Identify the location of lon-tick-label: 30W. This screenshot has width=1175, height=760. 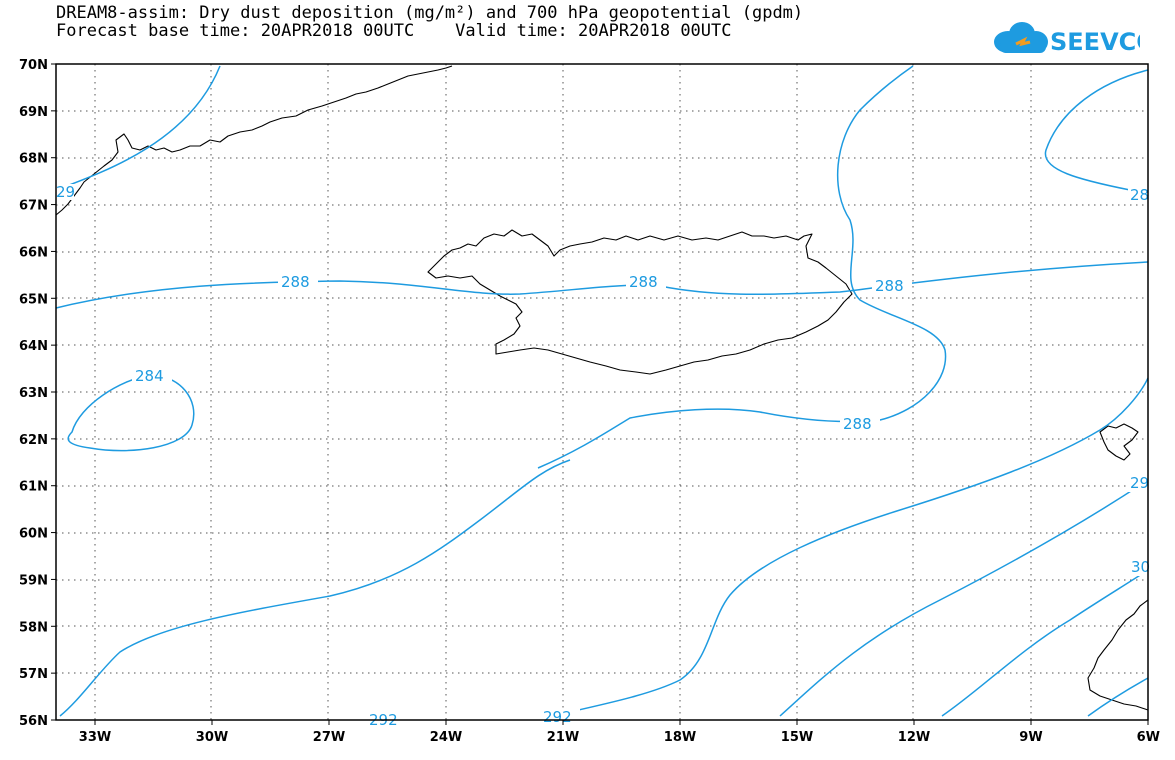
(212, 737).